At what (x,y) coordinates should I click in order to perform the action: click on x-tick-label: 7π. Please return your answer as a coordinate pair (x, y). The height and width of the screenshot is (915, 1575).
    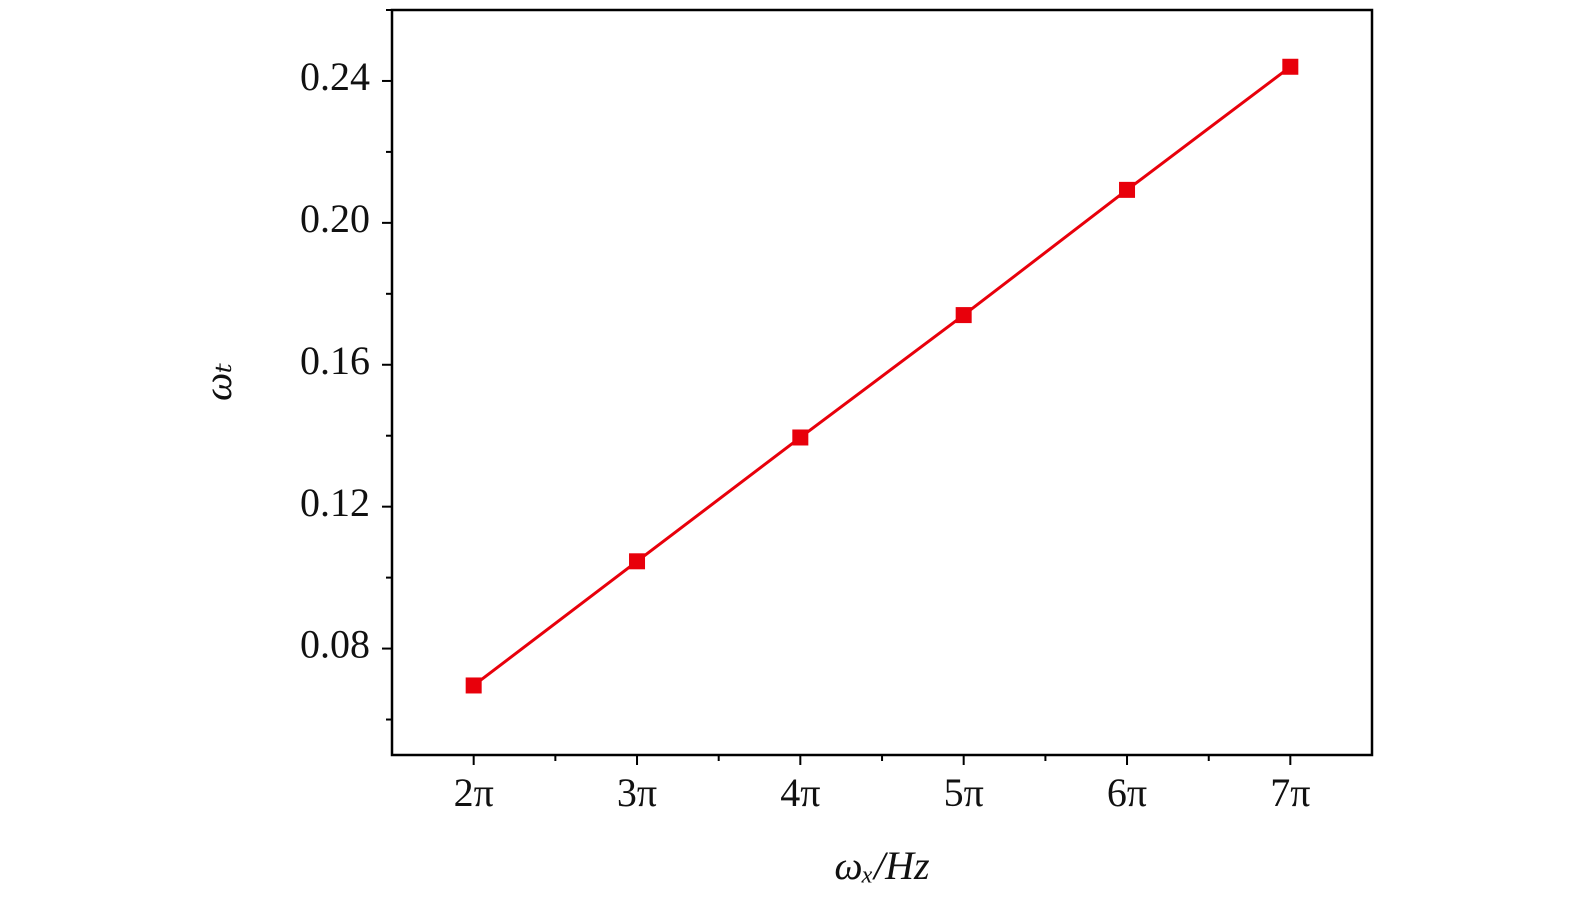
    Looking at the image, I should click on (1290, 792).